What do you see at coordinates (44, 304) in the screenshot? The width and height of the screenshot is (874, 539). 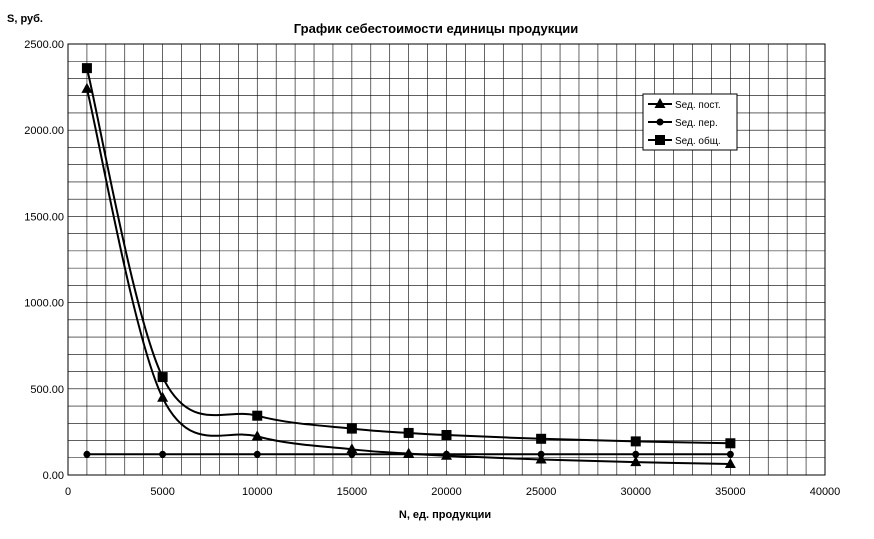 I see `y-tick-label: 1000.00` at bounding box center [44, 304].